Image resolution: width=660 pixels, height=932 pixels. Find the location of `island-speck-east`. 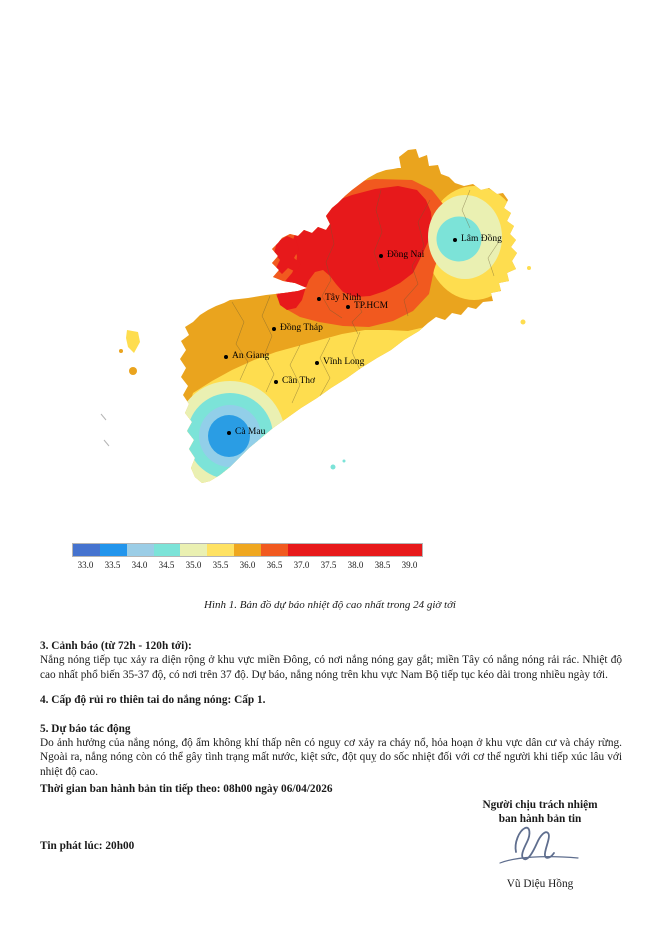

island-speck-east is located at coordinates (523, 322).